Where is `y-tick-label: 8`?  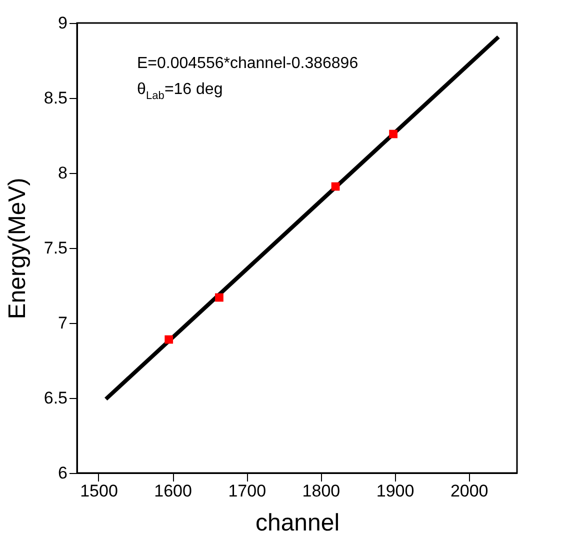 y-tick-label: 8 is located at coordinates (63, 173).